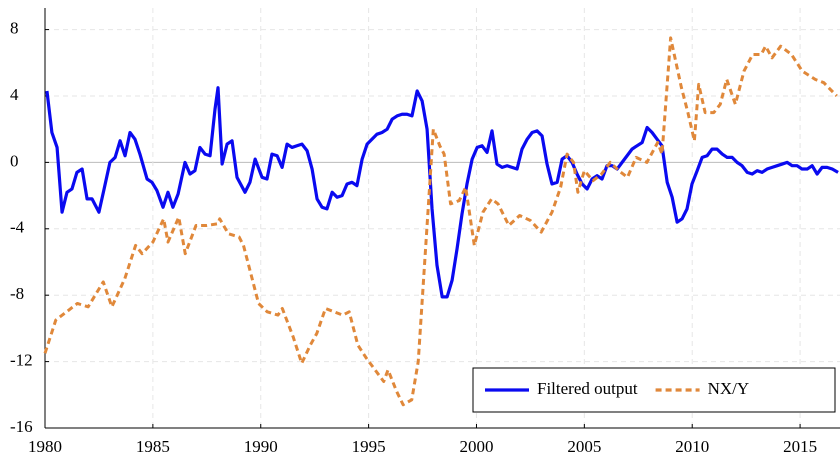 This screenshot has width=840, height=466. What do you see at coordinates (17, 293) in the screenshot?
I see `y-tick-label: -8` at bounding box center [17, 293].